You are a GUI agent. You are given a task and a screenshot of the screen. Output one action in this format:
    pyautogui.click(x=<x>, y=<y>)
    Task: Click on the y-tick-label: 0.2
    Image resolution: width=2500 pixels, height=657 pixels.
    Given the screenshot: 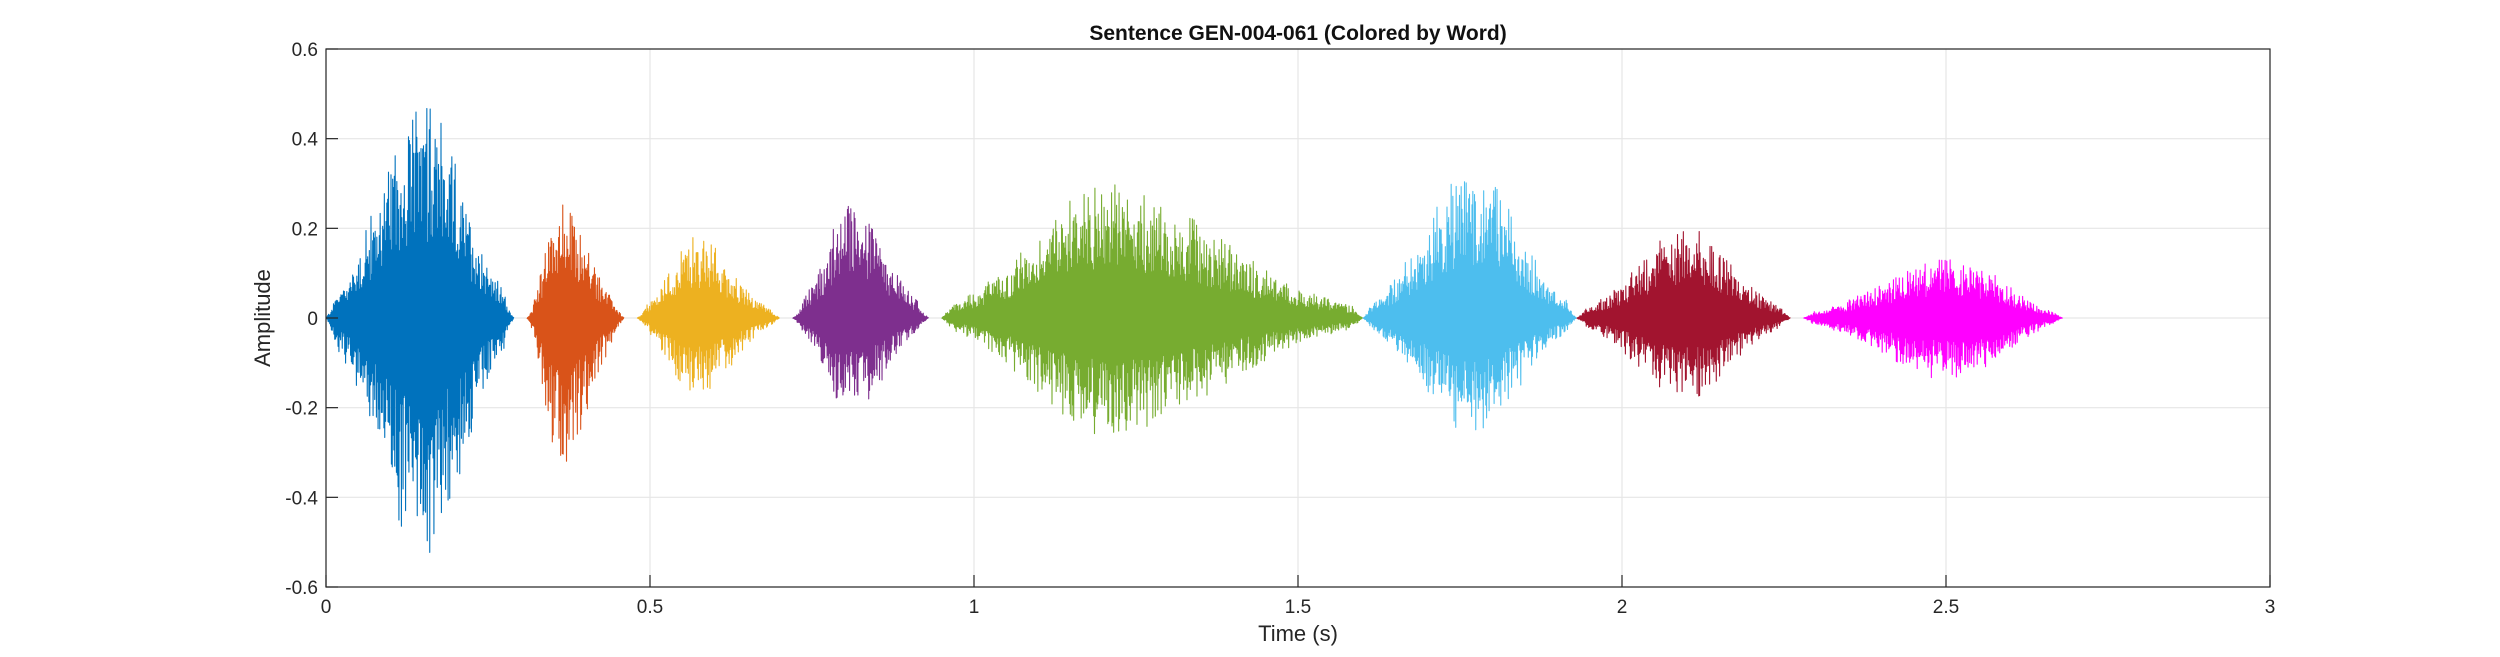 What is the action you would take?
    pyautogui.click(x=305, y=229)
    